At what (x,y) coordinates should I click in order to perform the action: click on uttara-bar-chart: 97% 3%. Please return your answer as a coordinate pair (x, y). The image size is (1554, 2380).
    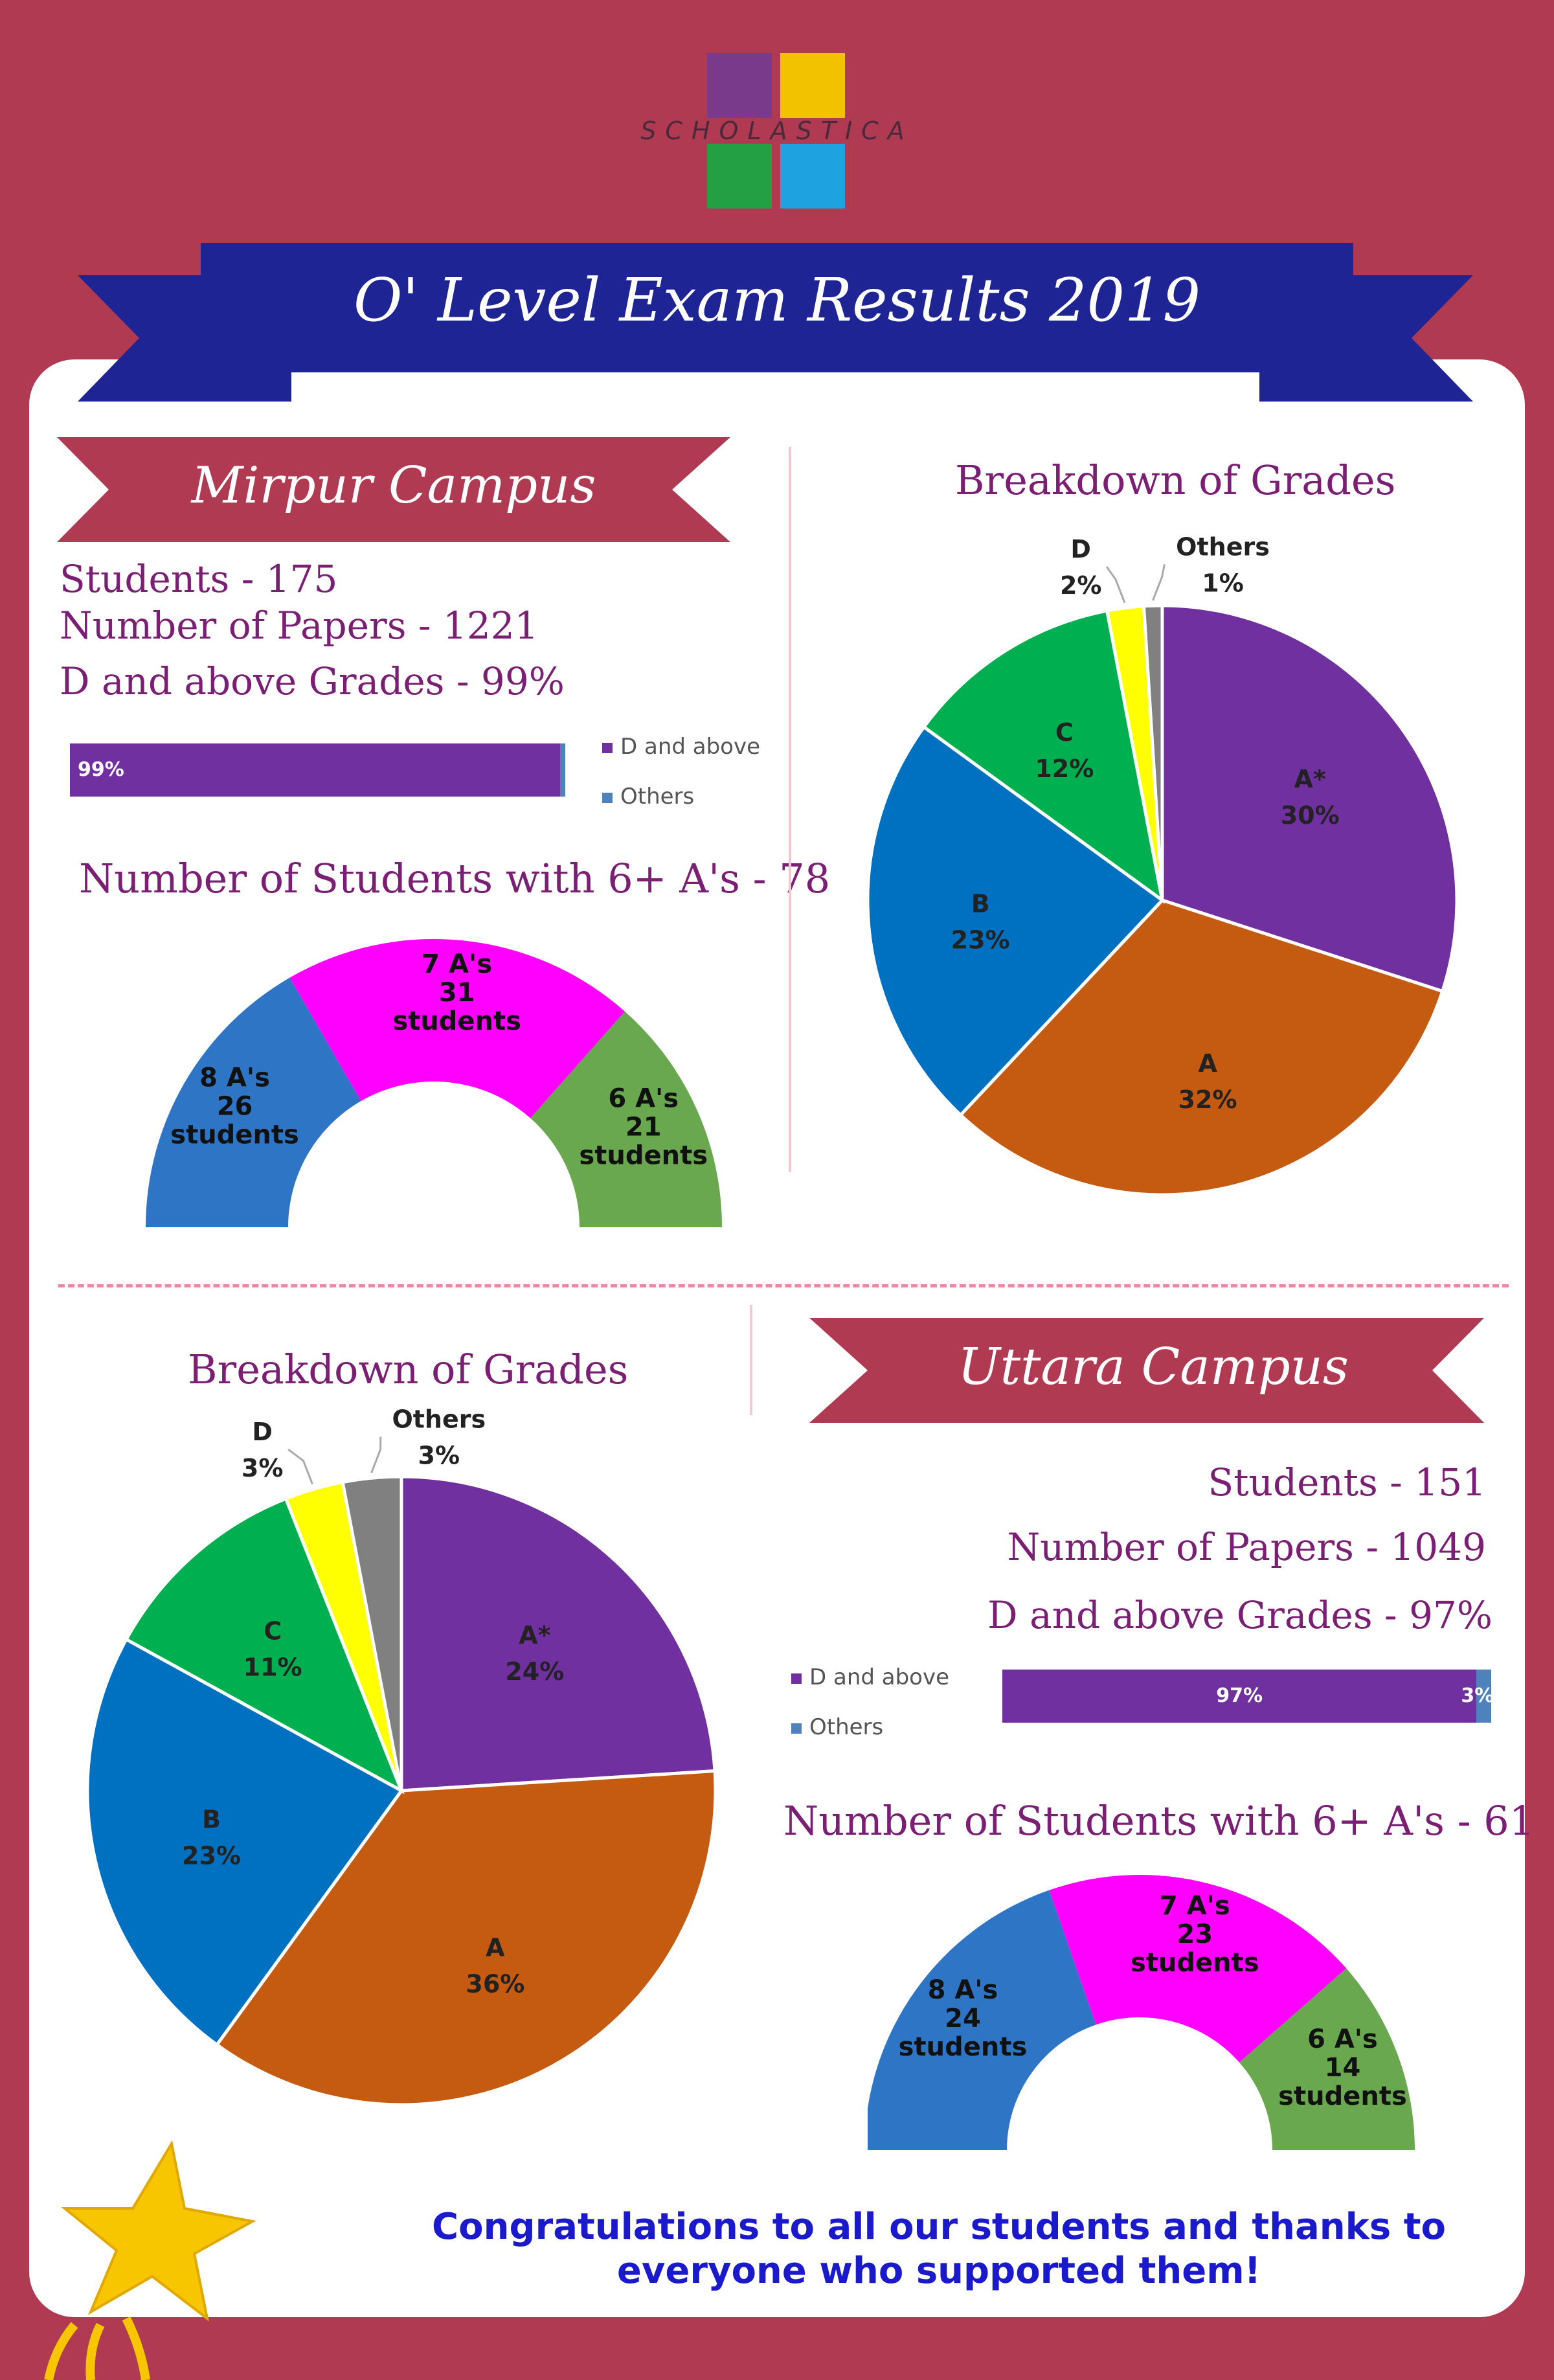
    Looking at the image, I should click on (1248, 1696).